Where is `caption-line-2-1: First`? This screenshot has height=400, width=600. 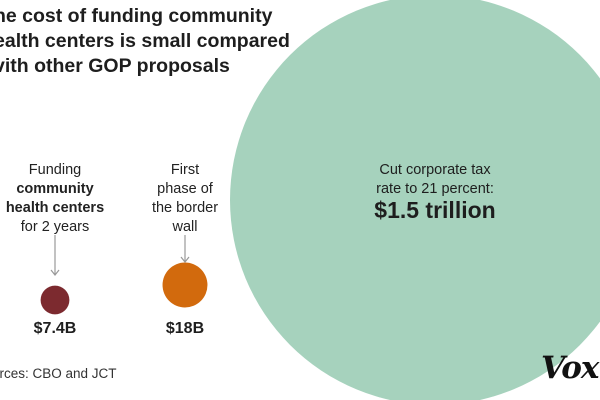
caption-line-2-1: First is located at coordinates (185, 170).